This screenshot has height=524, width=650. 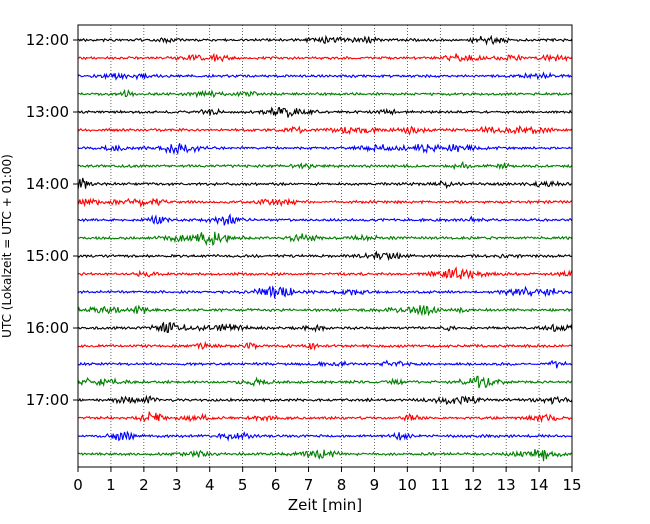 What do you see at coordinates (47, 184) in the screenshot?
I see `y-tick-label: 14:00` at bounding box center [47, 184].